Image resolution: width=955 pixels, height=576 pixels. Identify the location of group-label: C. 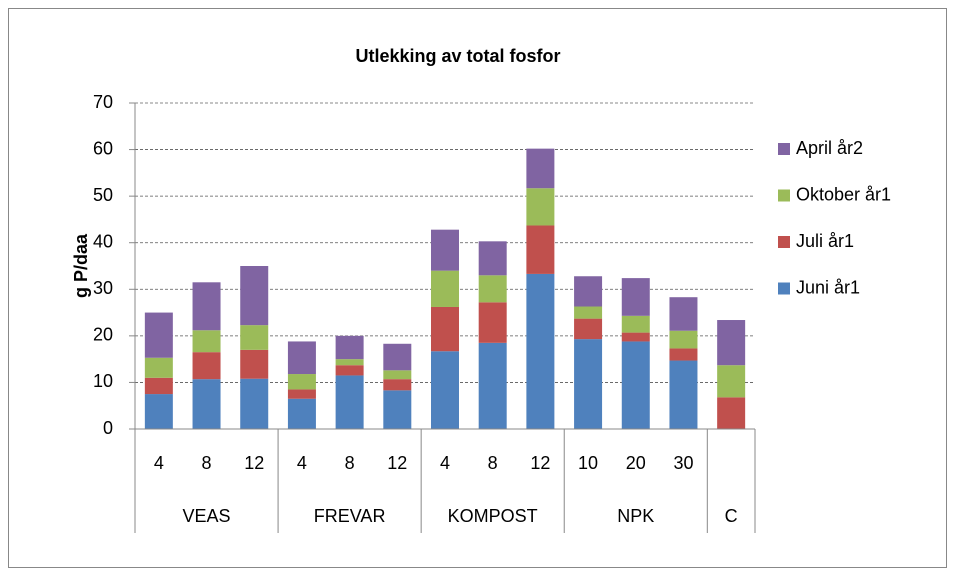
(731, 516).